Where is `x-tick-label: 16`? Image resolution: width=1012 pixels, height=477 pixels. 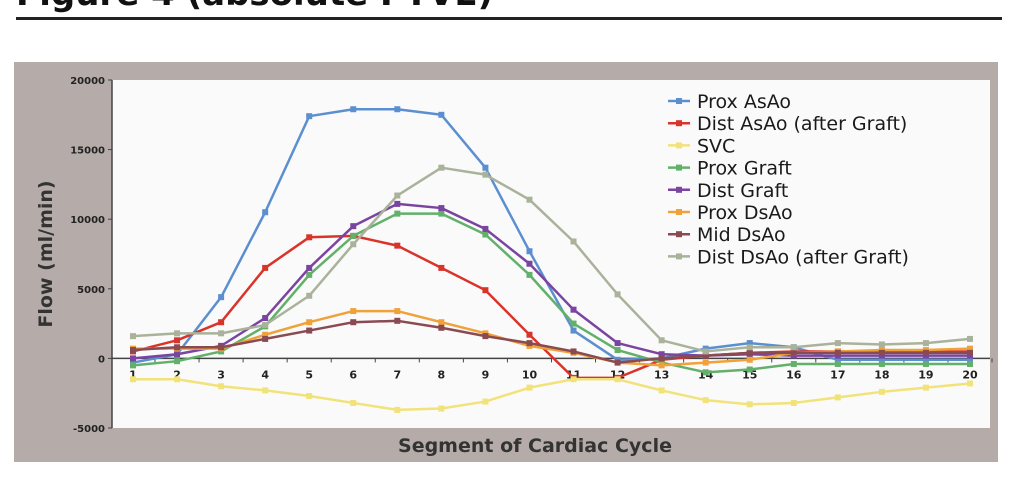 x-tick-label: 16 is located at coordinates (794, 374).